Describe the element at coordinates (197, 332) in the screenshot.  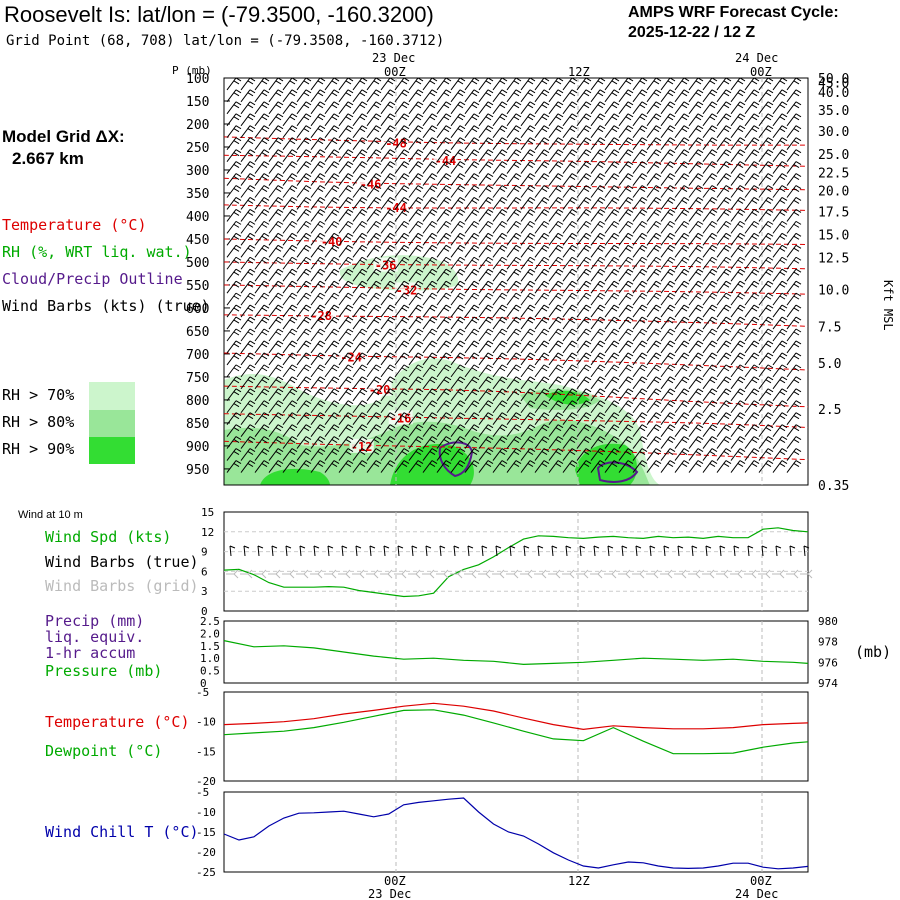
I see `p-tick-650: 650` at that location.